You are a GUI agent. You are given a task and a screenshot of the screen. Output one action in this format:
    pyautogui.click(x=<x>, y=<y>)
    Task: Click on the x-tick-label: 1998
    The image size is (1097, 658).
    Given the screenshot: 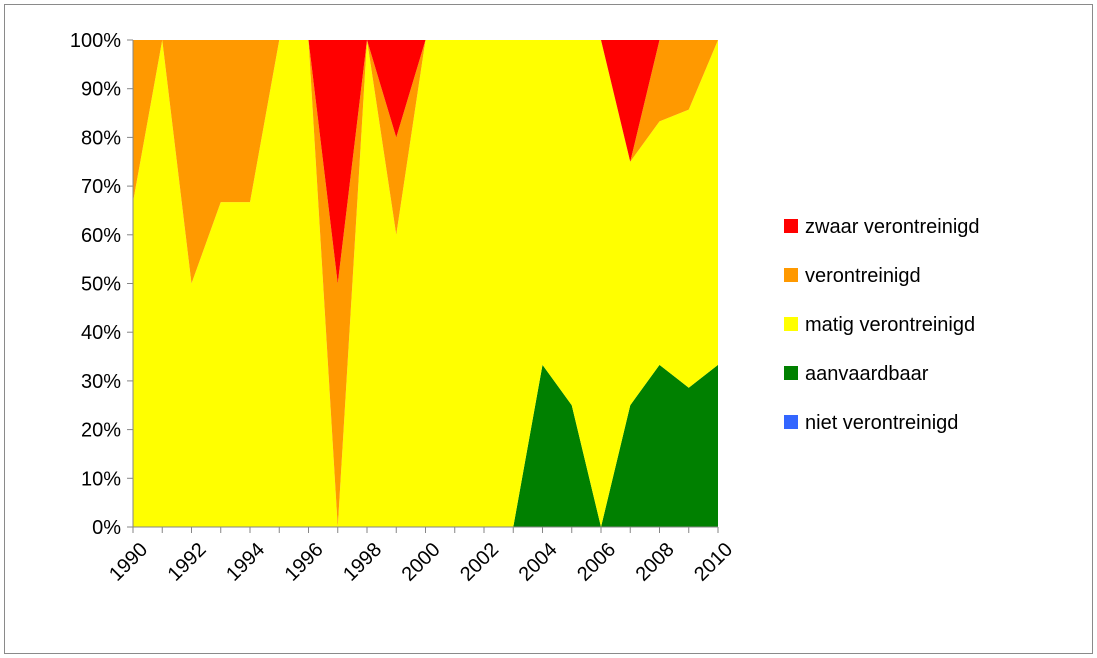 What is the action you would take?
    pyautogui.click(x=362, y=562)
    